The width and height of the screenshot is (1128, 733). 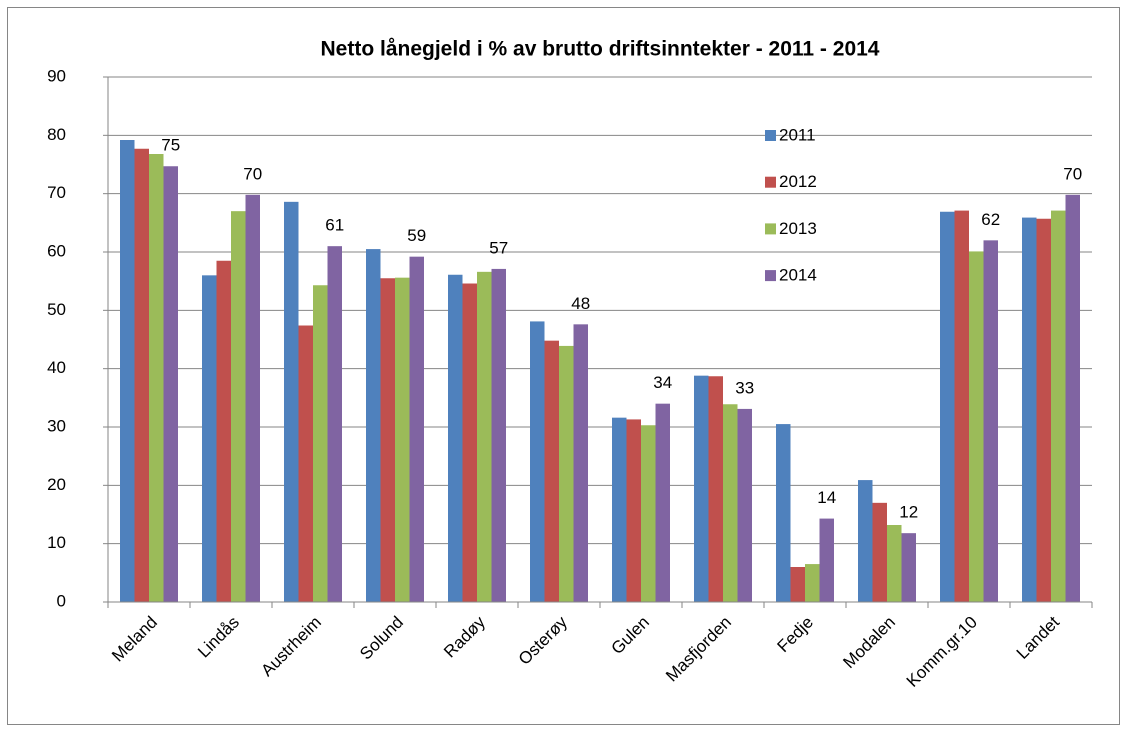 I want to click on y-tick-label: 0, so click(x=61, y=600).